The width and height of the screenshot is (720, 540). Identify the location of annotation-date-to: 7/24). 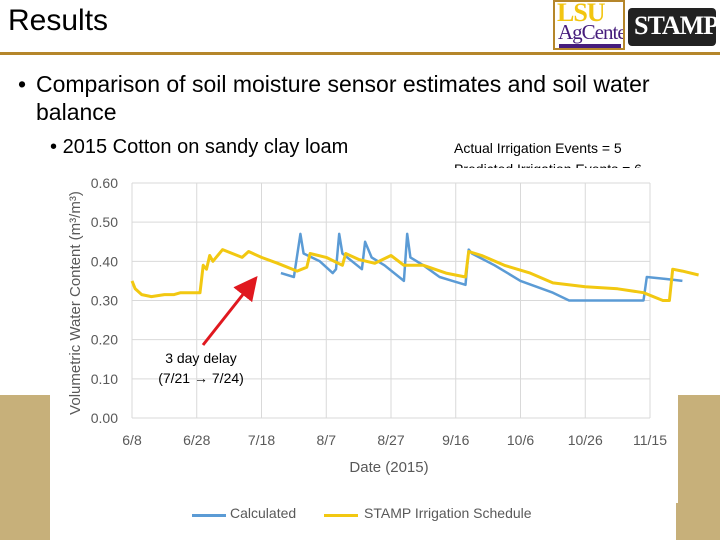
(226, 378).